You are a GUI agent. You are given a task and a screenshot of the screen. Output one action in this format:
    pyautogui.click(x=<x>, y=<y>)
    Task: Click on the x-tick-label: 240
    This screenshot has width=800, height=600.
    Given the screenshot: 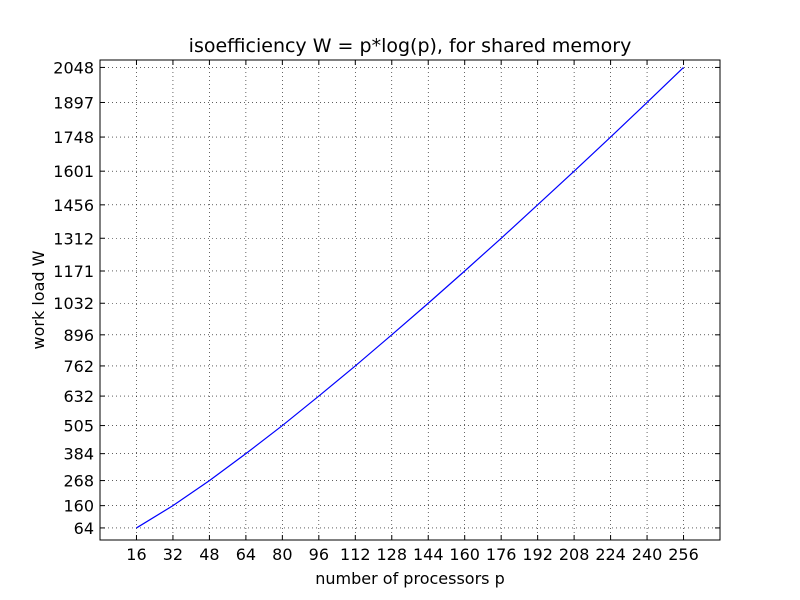 What is the action you would take?
    pyautogui.click(x=647, y=554)
    